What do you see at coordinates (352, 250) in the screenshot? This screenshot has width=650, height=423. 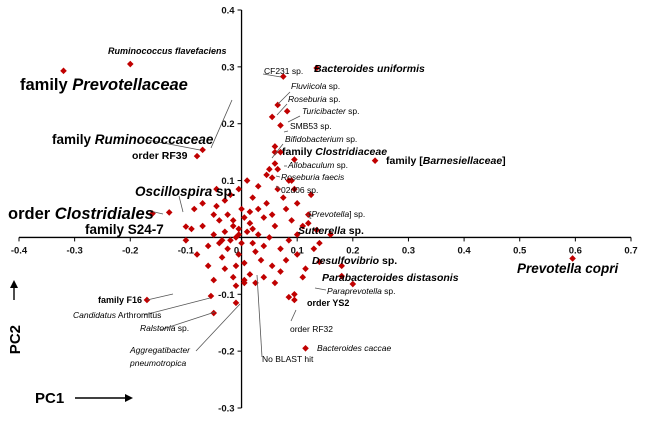 I see `x-tick-label: 0.2` at bounding box center [352, 250].